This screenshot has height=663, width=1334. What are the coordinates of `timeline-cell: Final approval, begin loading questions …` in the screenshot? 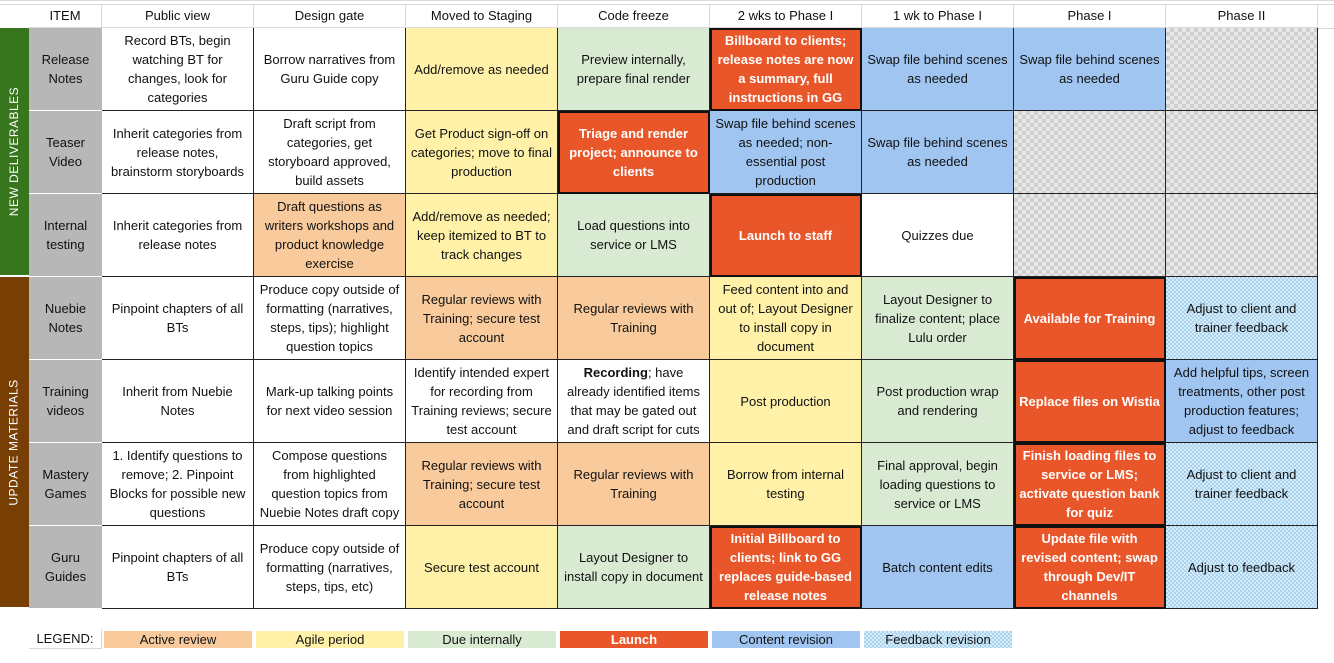 It's located at (938, 484).